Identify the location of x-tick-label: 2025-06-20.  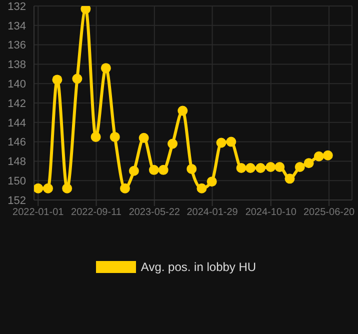
(329, 212).